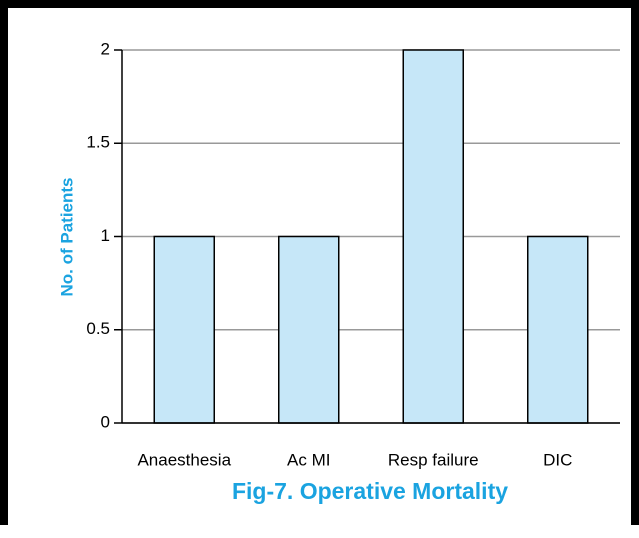 The width and height of the screenshot is (639, 538). What do you see at coordinates (66, 236) in the screenshot?
I see `y-axis-label: No. of Patients` at bounding box center [66, 236].